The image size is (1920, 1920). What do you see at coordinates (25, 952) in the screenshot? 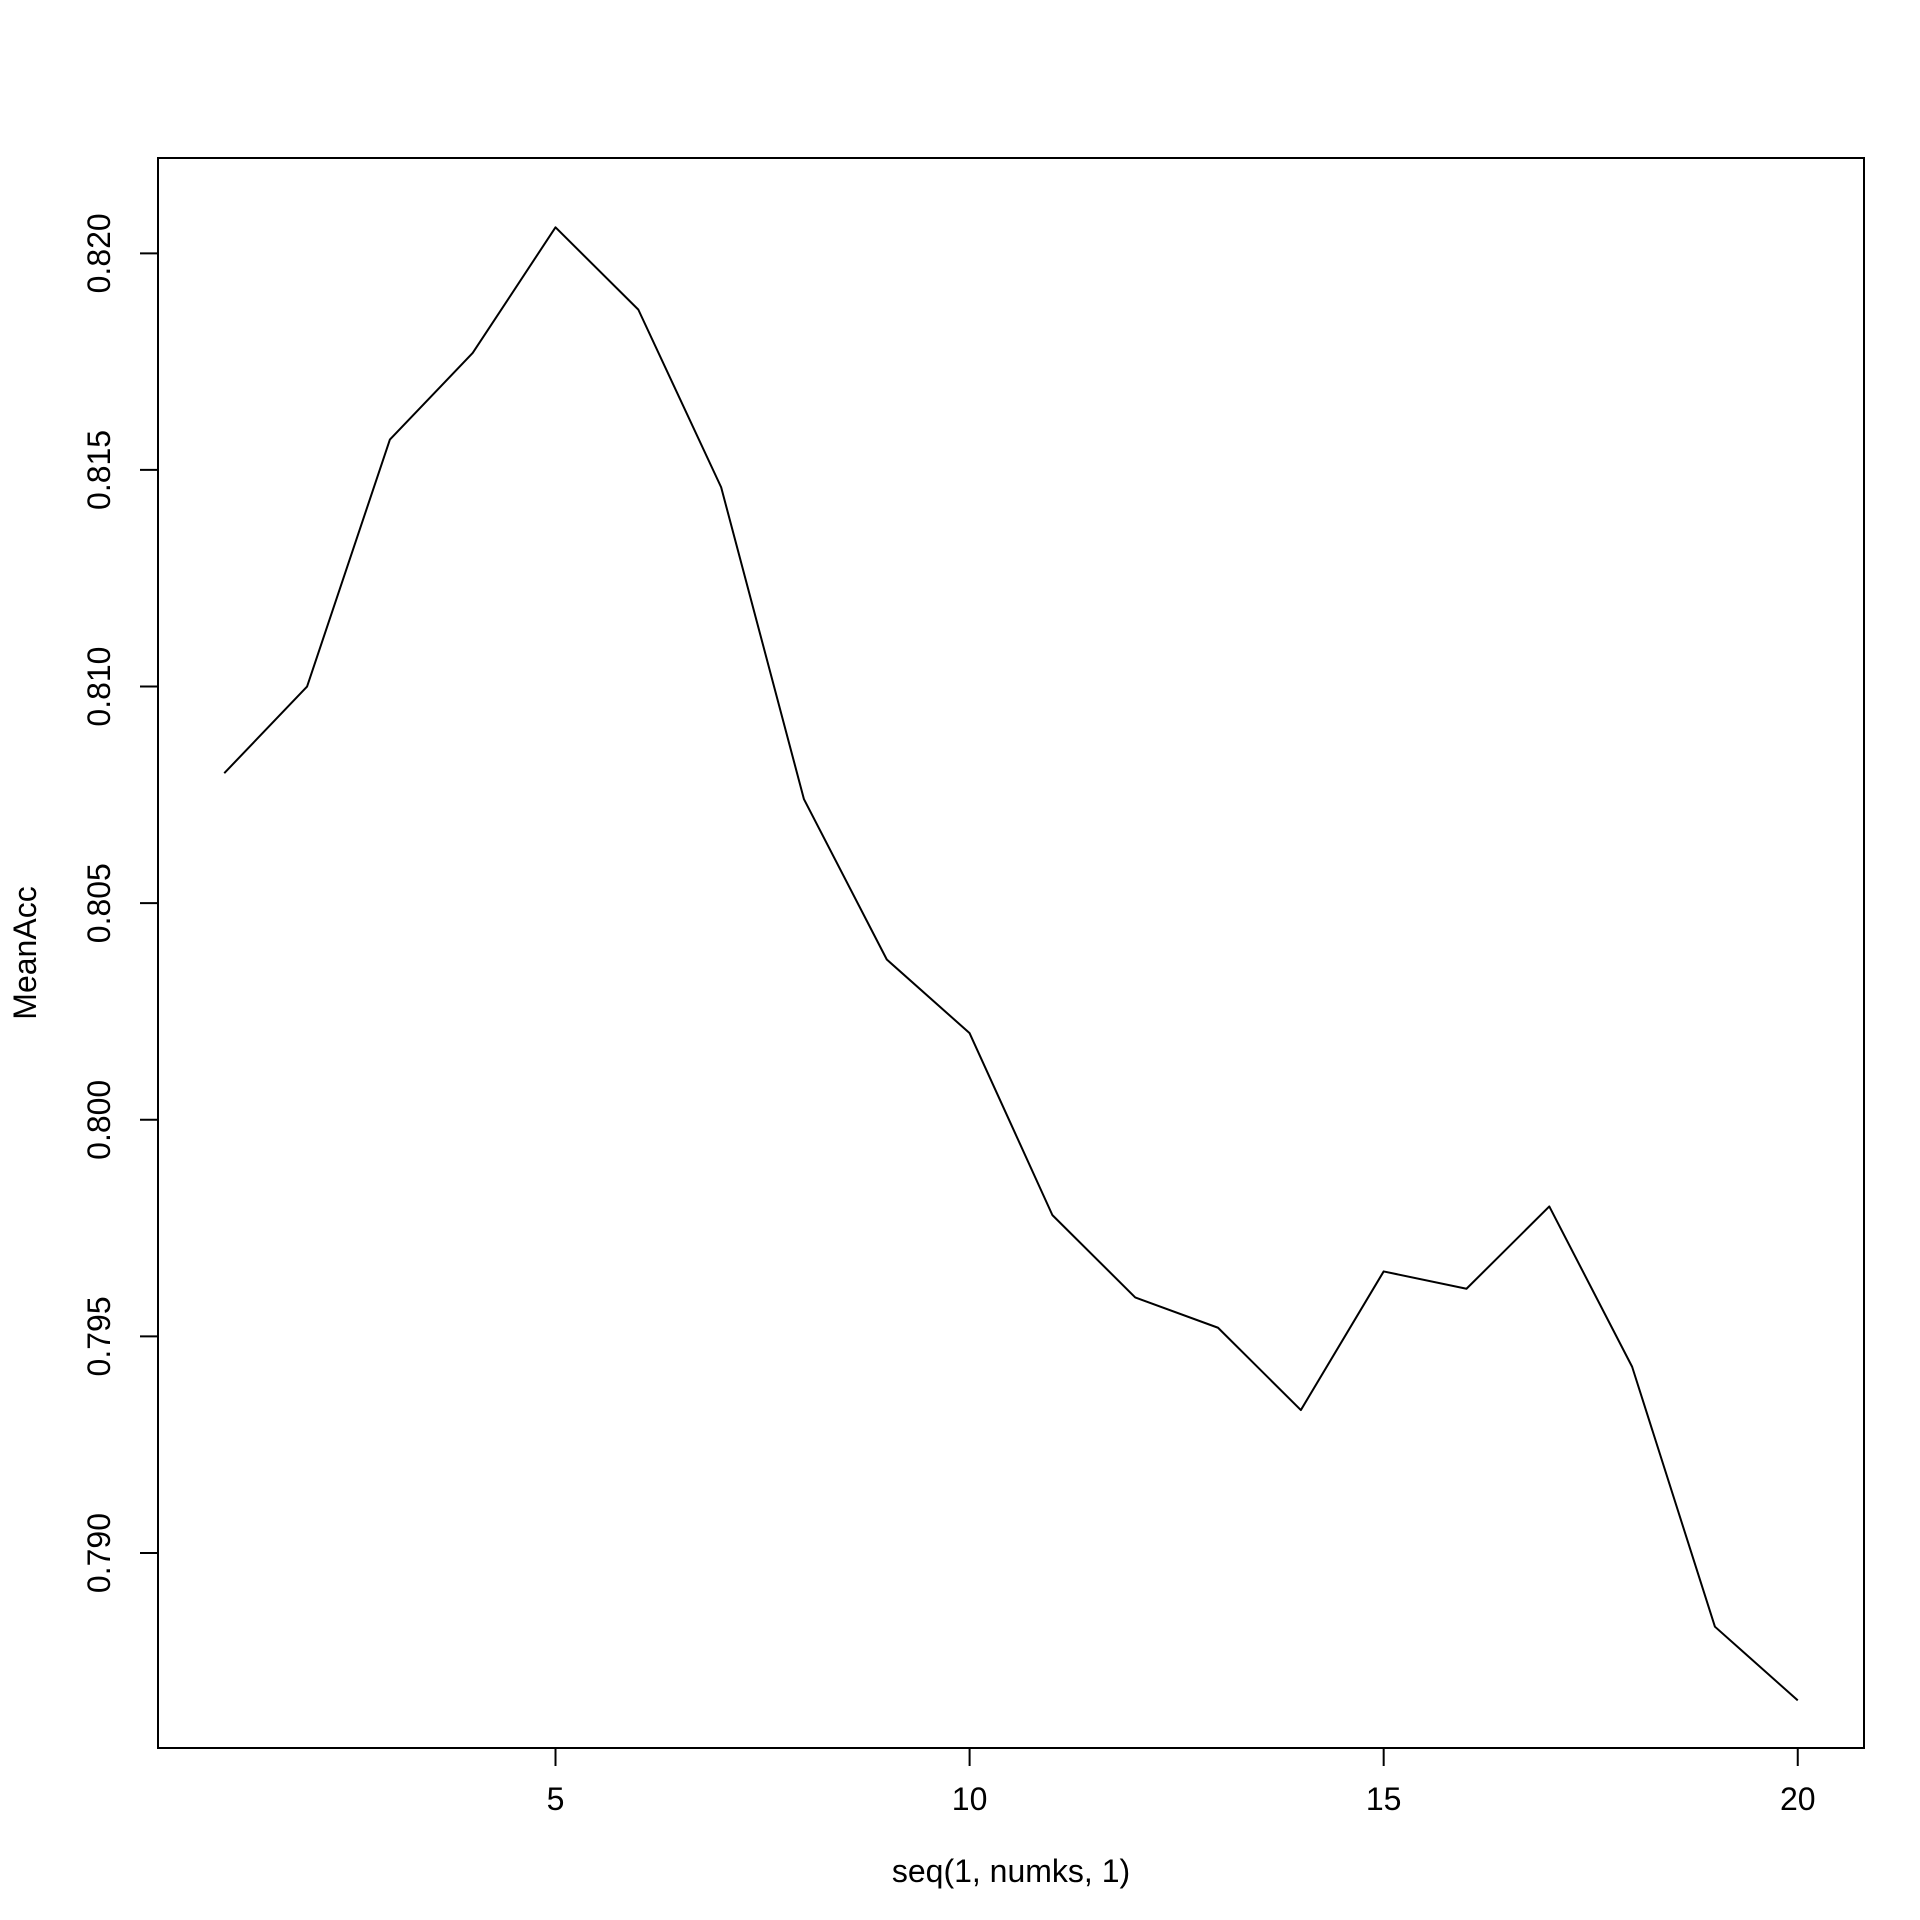
I see `y-axis-label: MeanAcc` at bounding box center [25, 952].